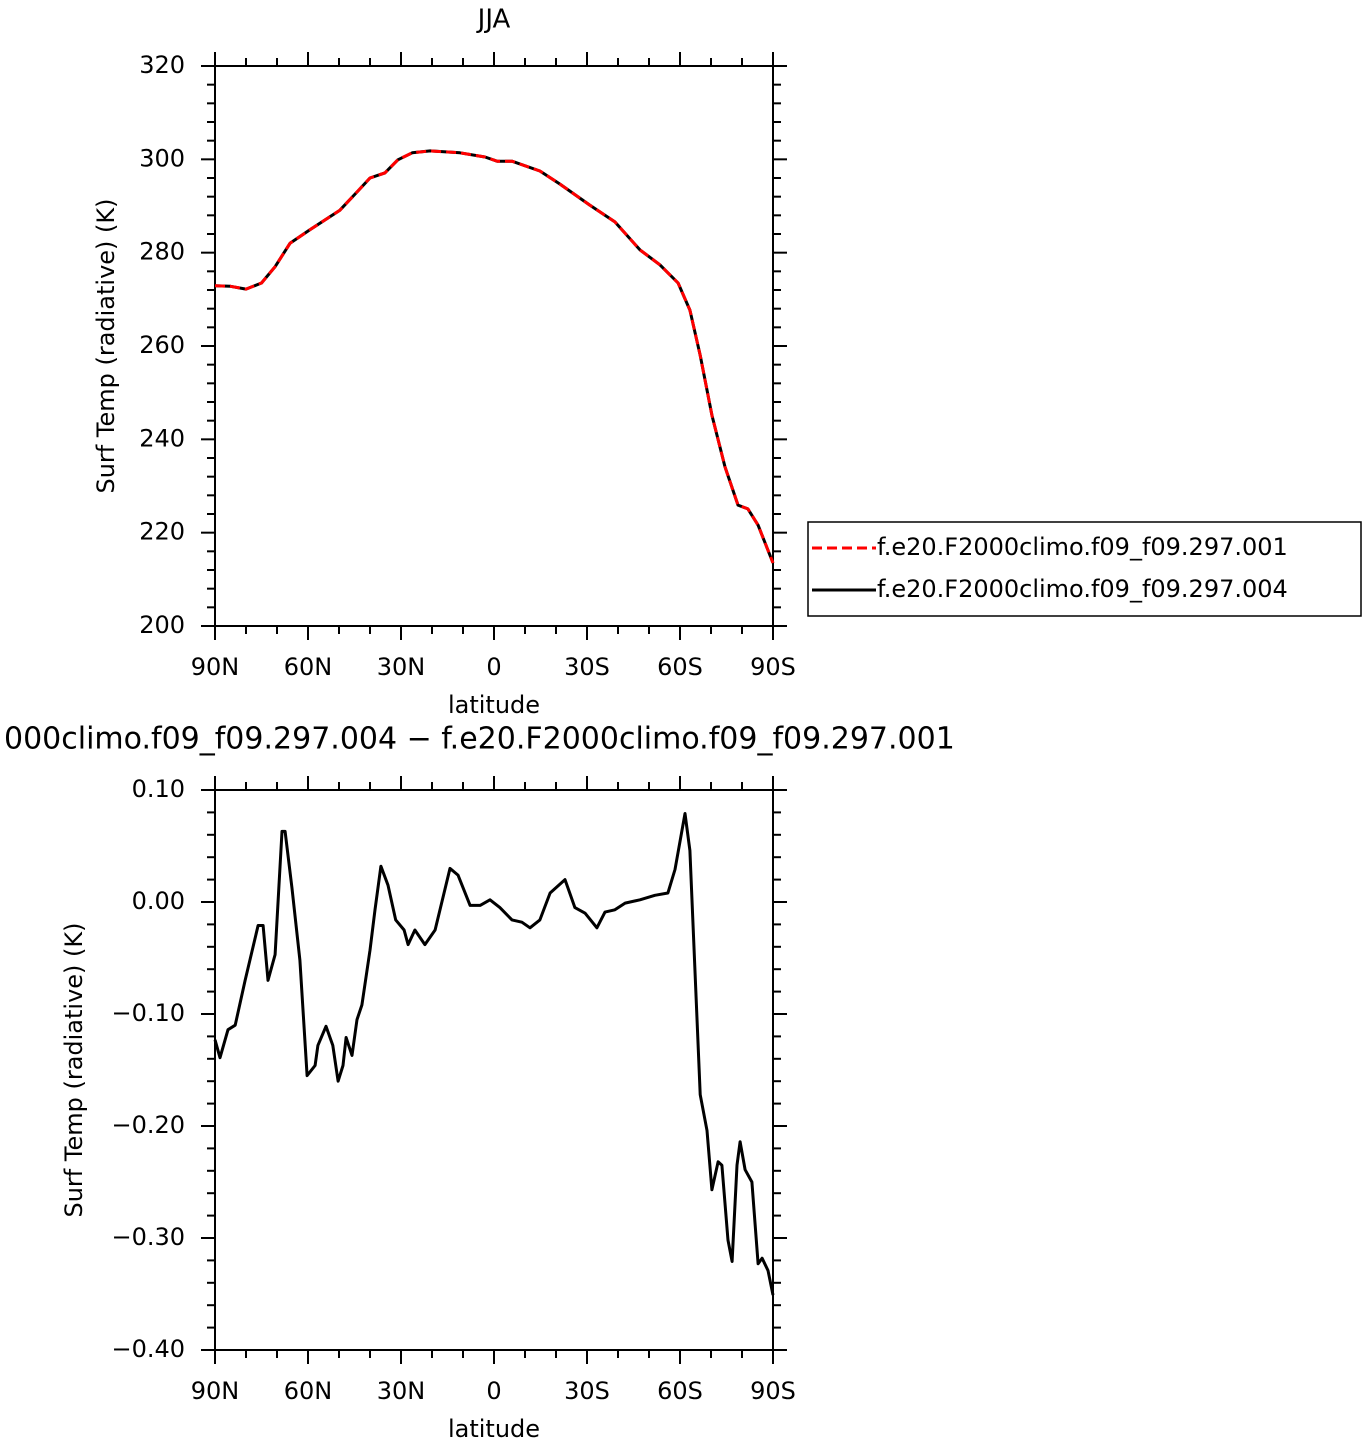  What do you see at coordinates (162, 438) in the screenshot?
I see `y-tick-label: 240` at bounding box center [162, 438].